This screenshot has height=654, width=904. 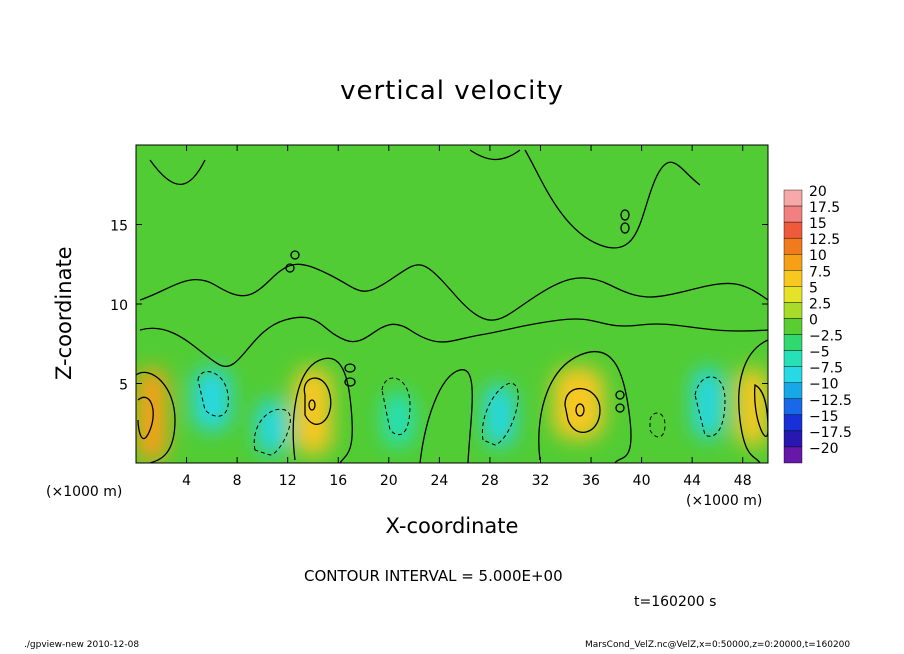 What do you see at coordinates (818, 192) in the screenshot?
I see `colorbar-label: 20` at bounding box center [818, 192].